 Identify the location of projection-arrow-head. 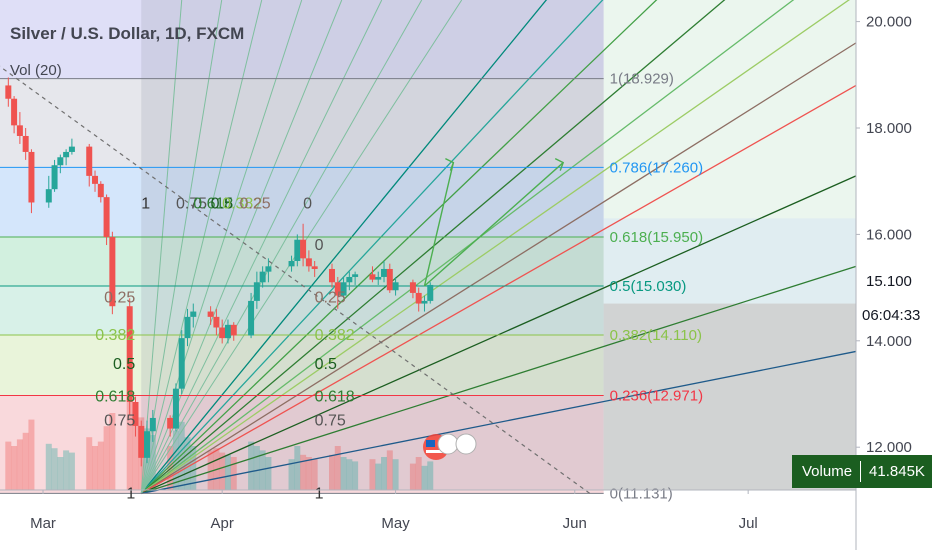
(450, 164).